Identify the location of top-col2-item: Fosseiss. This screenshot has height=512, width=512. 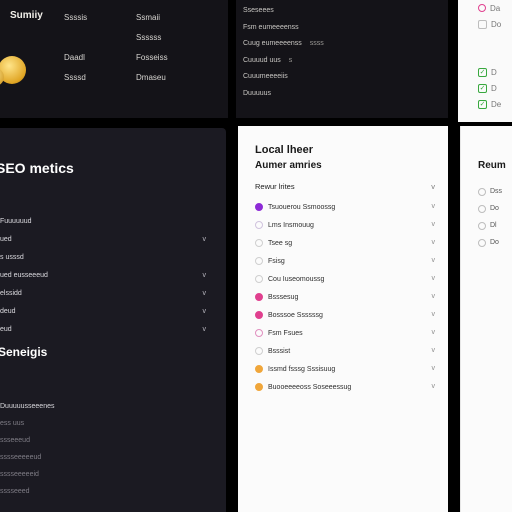
(152, 57).